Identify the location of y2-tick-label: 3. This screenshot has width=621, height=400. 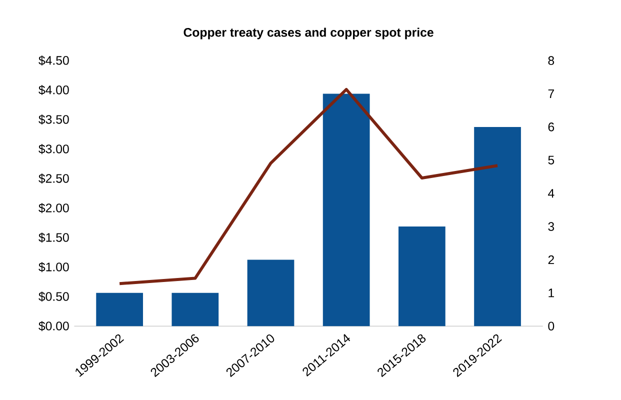
(551, 226).